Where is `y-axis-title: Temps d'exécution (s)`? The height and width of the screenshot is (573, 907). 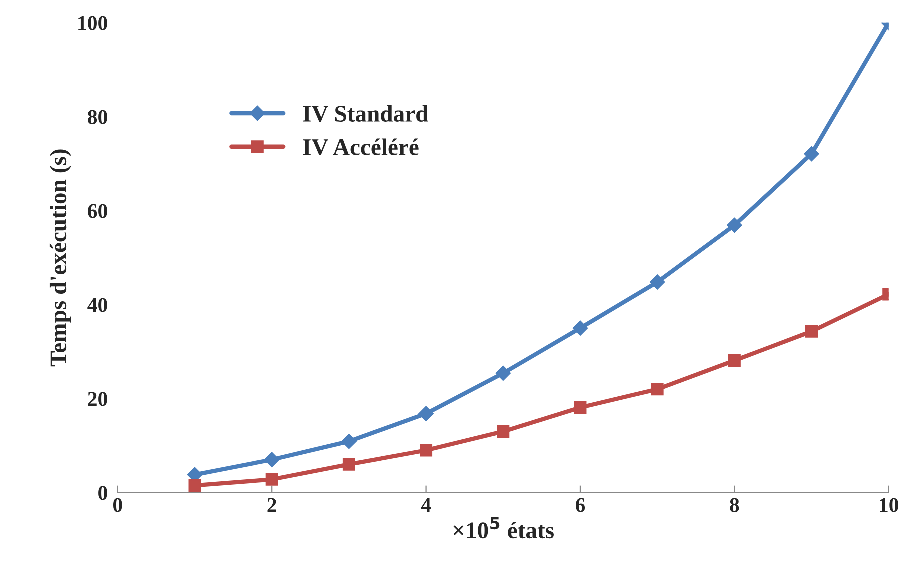
y-axis-title: Temps d'exécution (s) is located at coordinates (61, 258).